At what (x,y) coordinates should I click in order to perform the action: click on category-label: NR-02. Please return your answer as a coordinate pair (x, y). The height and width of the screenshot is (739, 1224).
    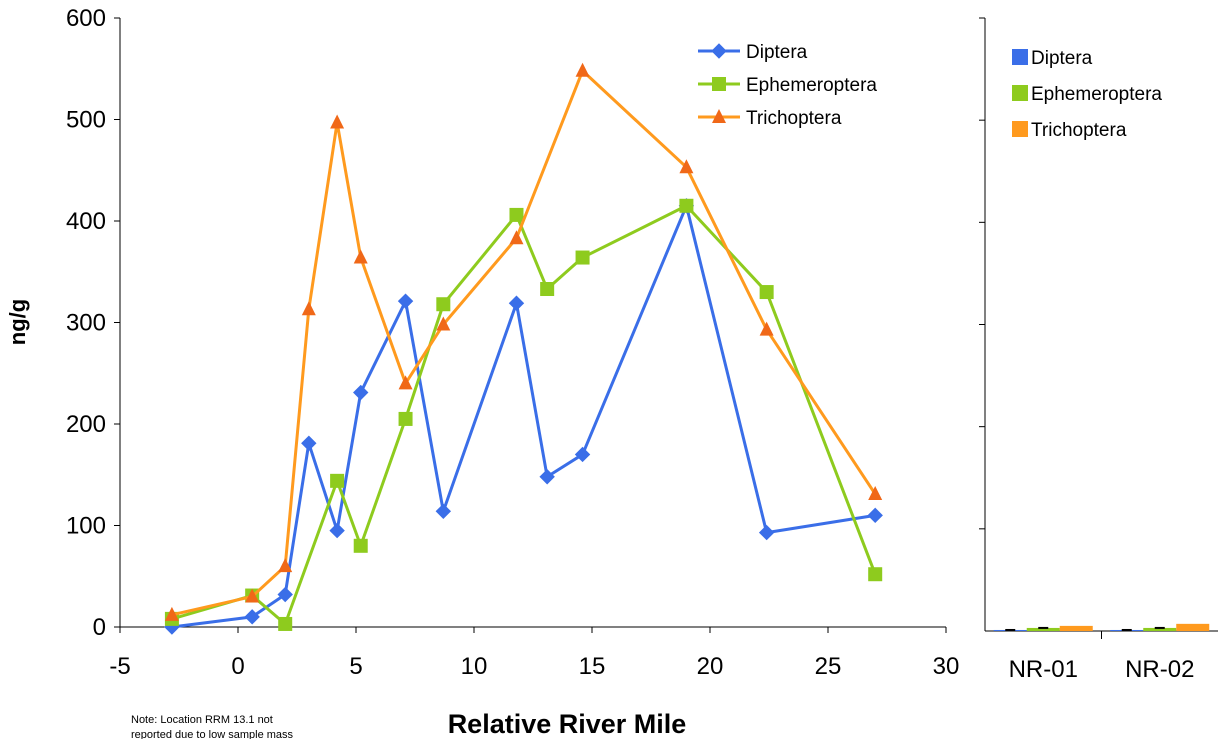
    Looking at the image, I should click on (1159, 669).